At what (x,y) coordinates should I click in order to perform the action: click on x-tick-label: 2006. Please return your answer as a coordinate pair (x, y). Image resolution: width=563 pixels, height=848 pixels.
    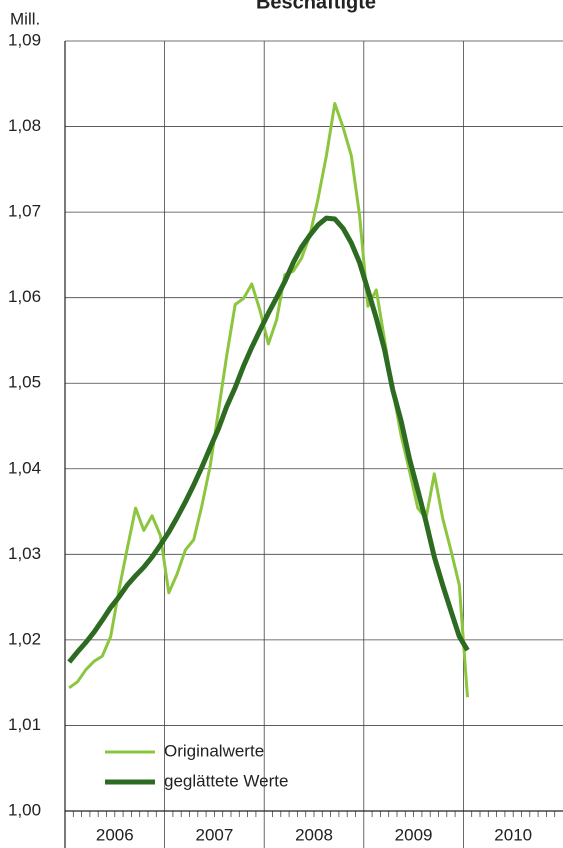
    Looking at the image, I should click on (115, 834).